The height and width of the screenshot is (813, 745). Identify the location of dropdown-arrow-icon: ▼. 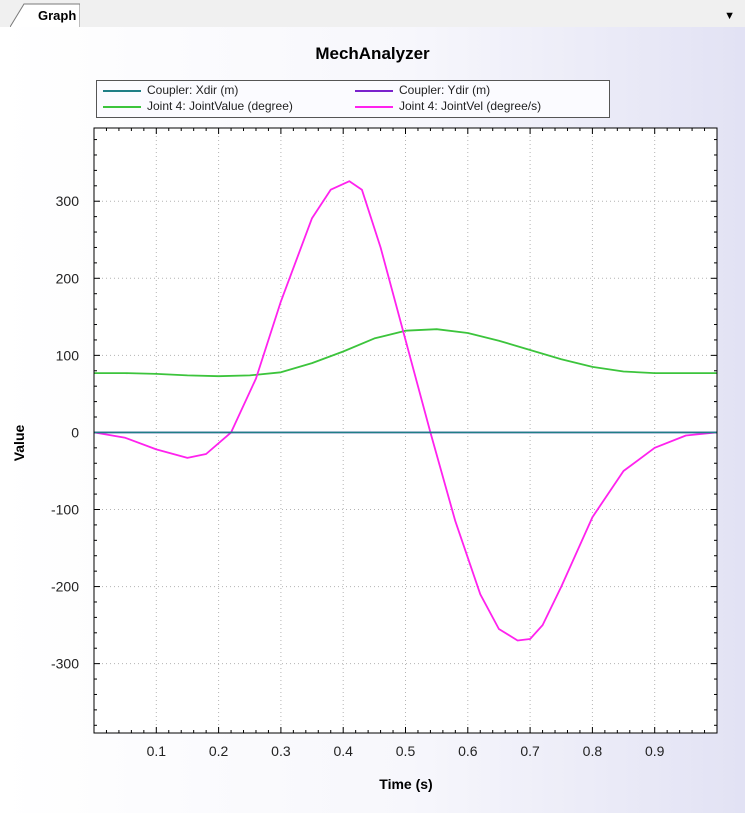
(729, 16).